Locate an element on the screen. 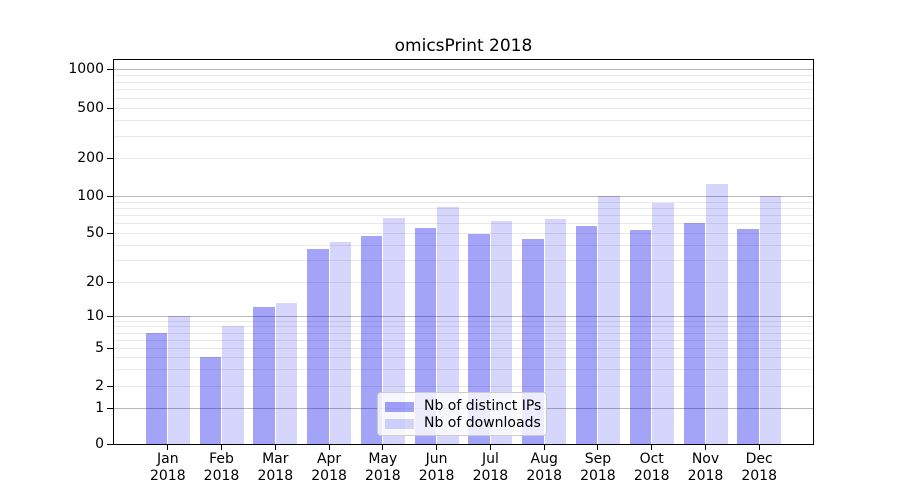  legend-label-downloads: Nb of downloads is located at coordinates (482, 423).